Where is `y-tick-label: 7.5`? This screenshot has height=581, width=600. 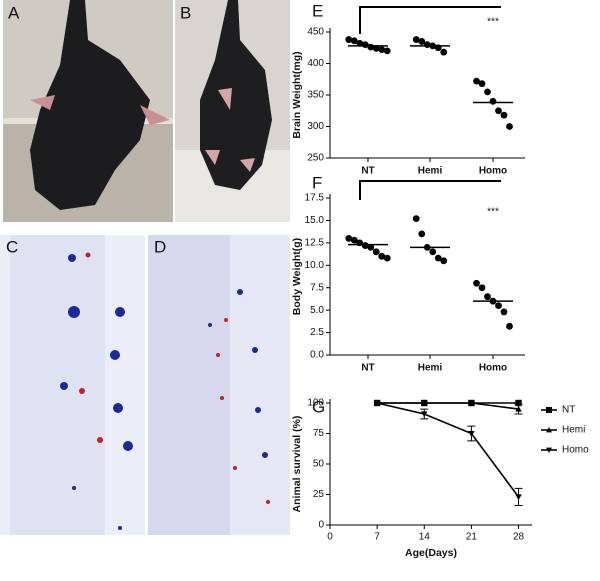
y-tick-label: 7.5 is located at coordinates (317, 287).